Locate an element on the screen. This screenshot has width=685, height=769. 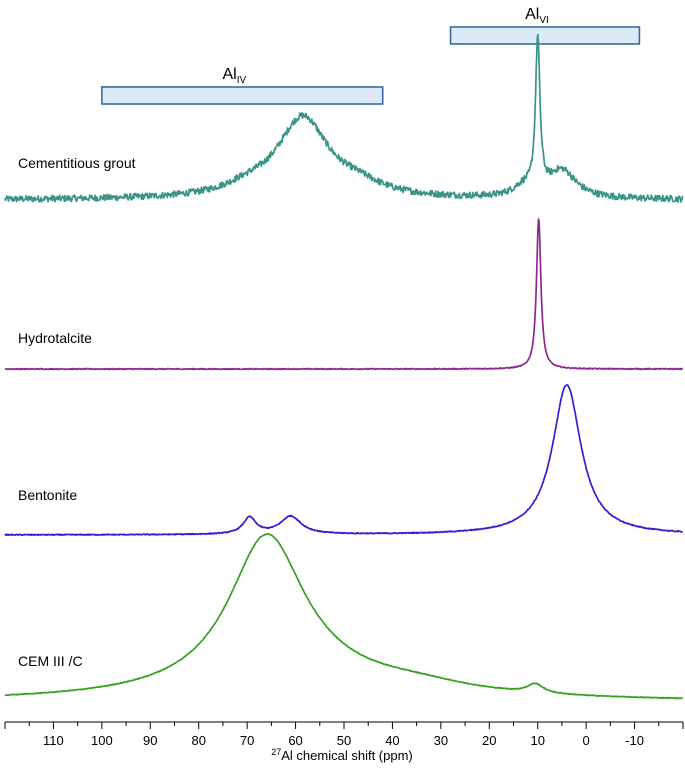
x-tick-label: 110 is located at coordinates (53, 740).